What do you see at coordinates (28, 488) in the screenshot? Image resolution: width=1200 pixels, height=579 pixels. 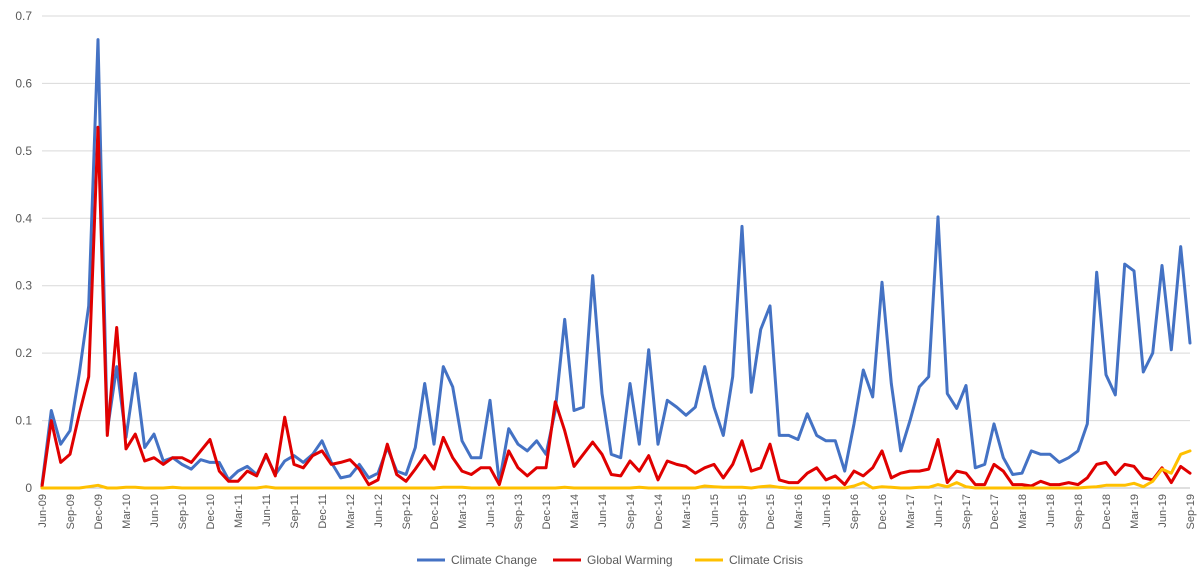 I see `y-tick-label: 0` at bounding box center [28, 488].